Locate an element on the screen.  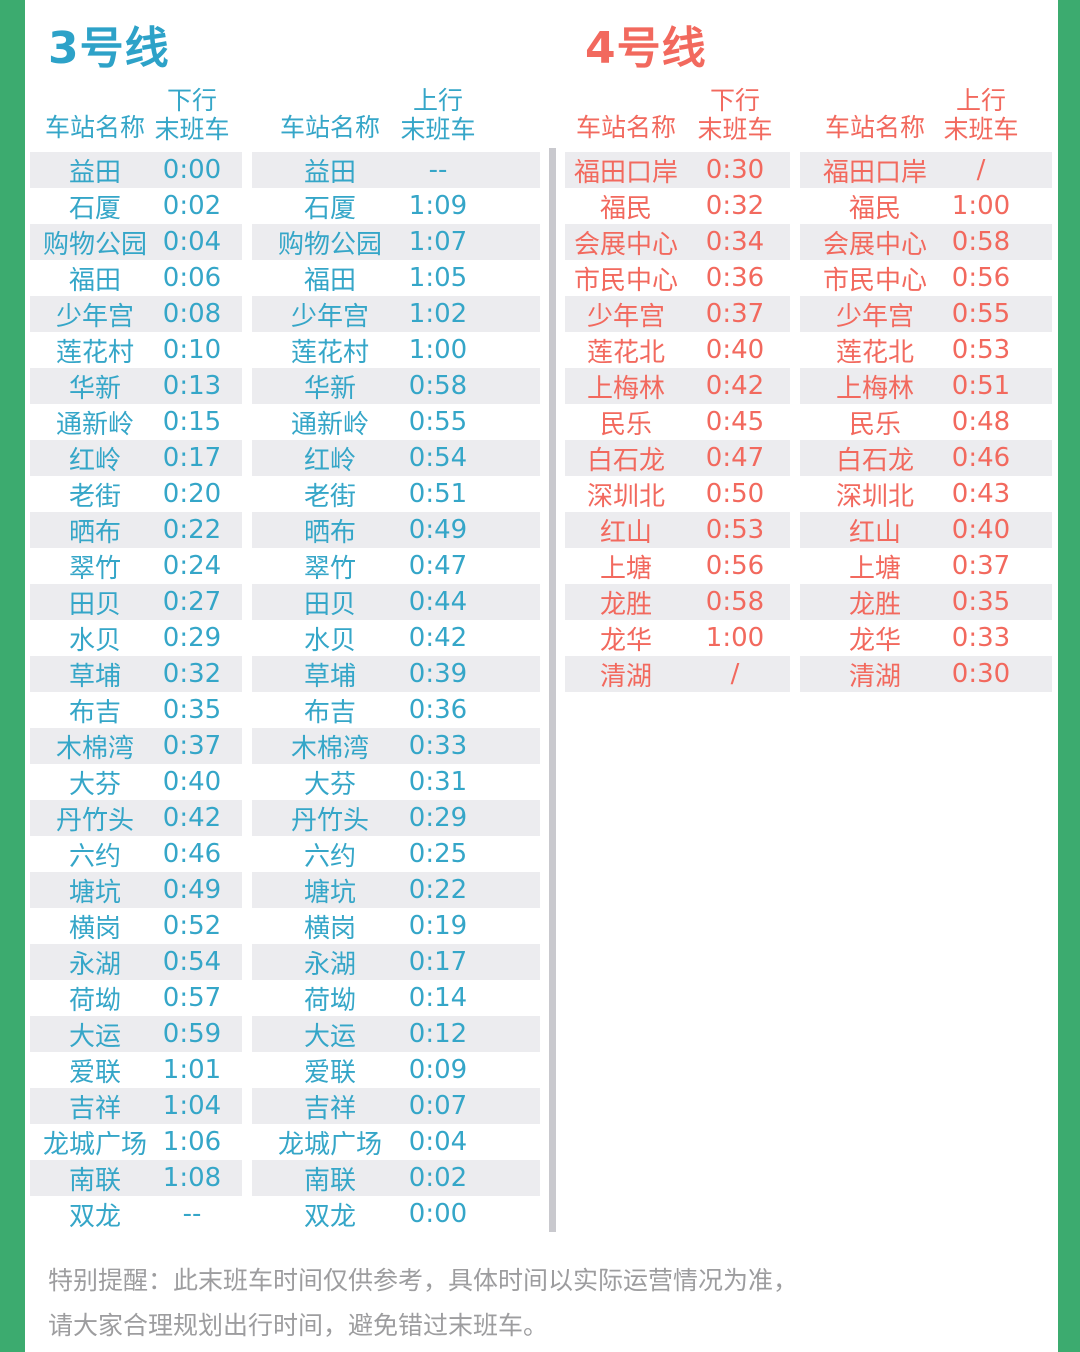
station-name: 龙胜 is located at coordinates (874, 604).